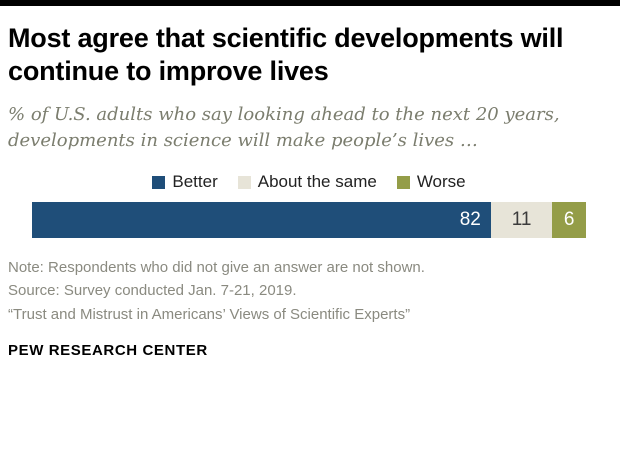 The height and width of the screenshot is (457, 620). I want to click on bar-value-about-the-same: 11, so click(521, 220).